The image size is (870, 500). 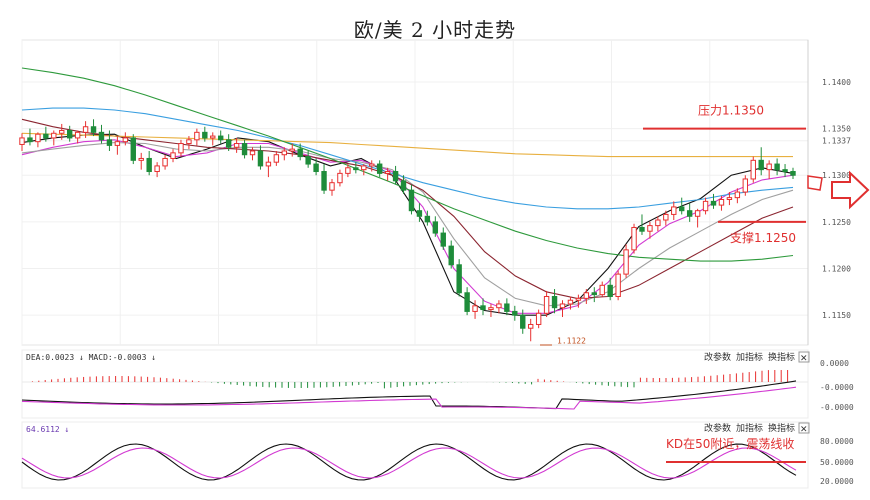 I want to click on macd-control: 加指标, so click(x=749, y=357).